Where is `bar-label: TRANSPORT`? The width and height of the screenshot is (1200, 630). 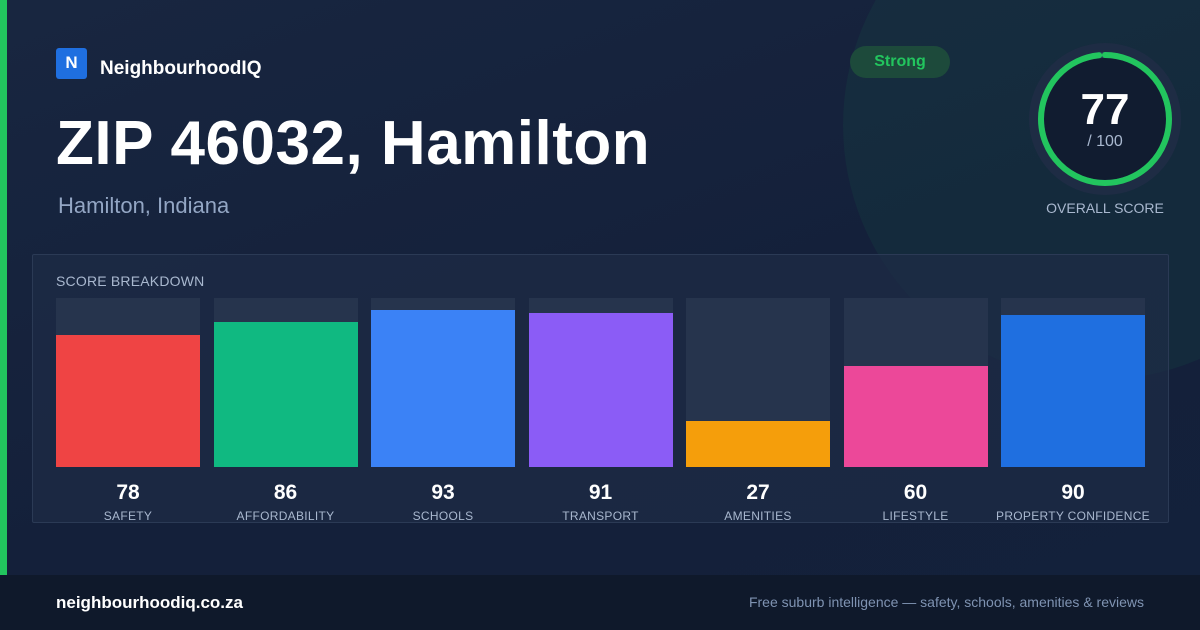
bar-label: TRANSPORT is located at coordinates (600, 516).